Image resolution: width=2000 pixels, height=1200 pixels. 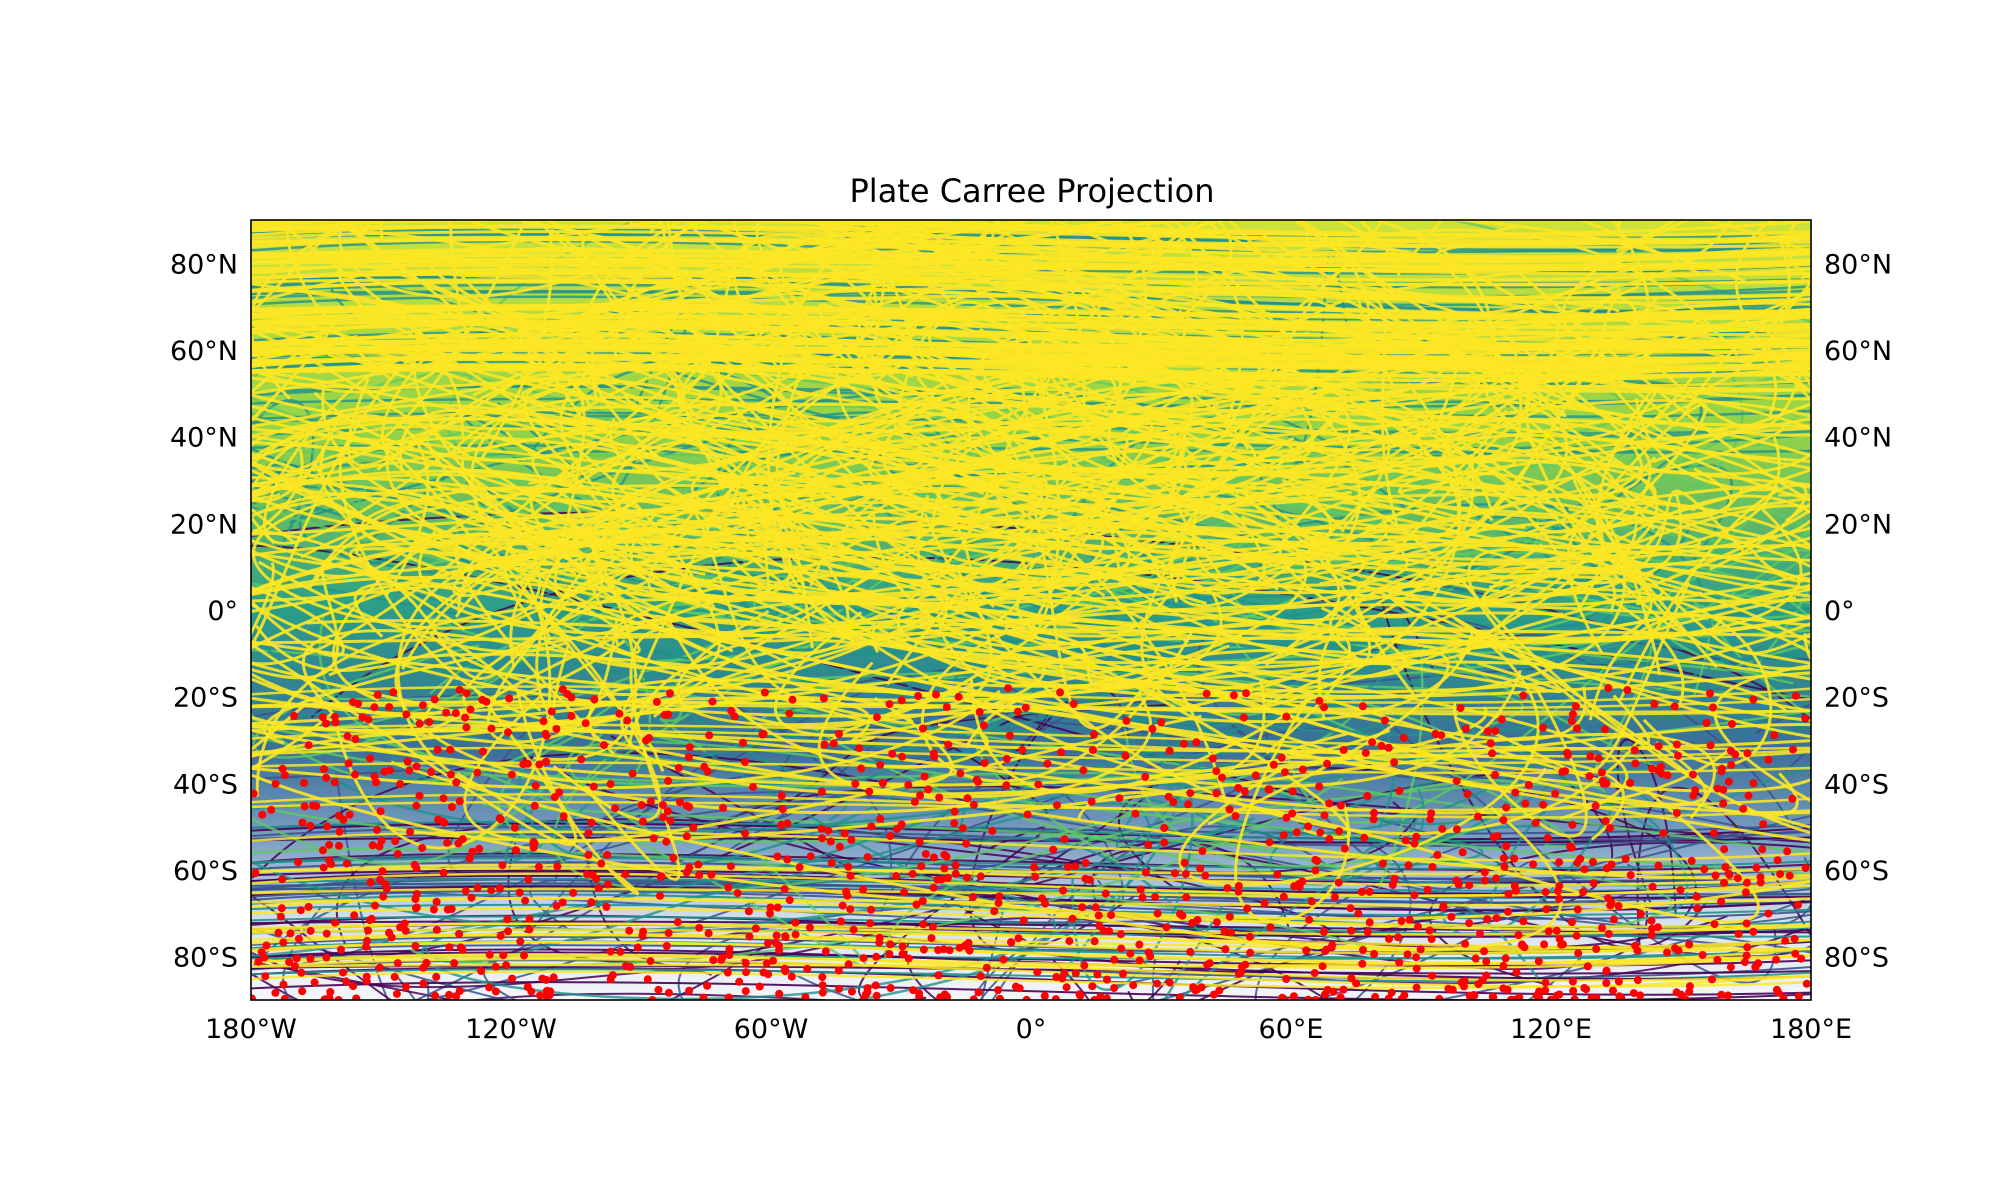 What do you see at coordinates (771, 1029) in the screenshot?
I see `lon-tick-label: 60°W` at bounding box center [771, 1029].